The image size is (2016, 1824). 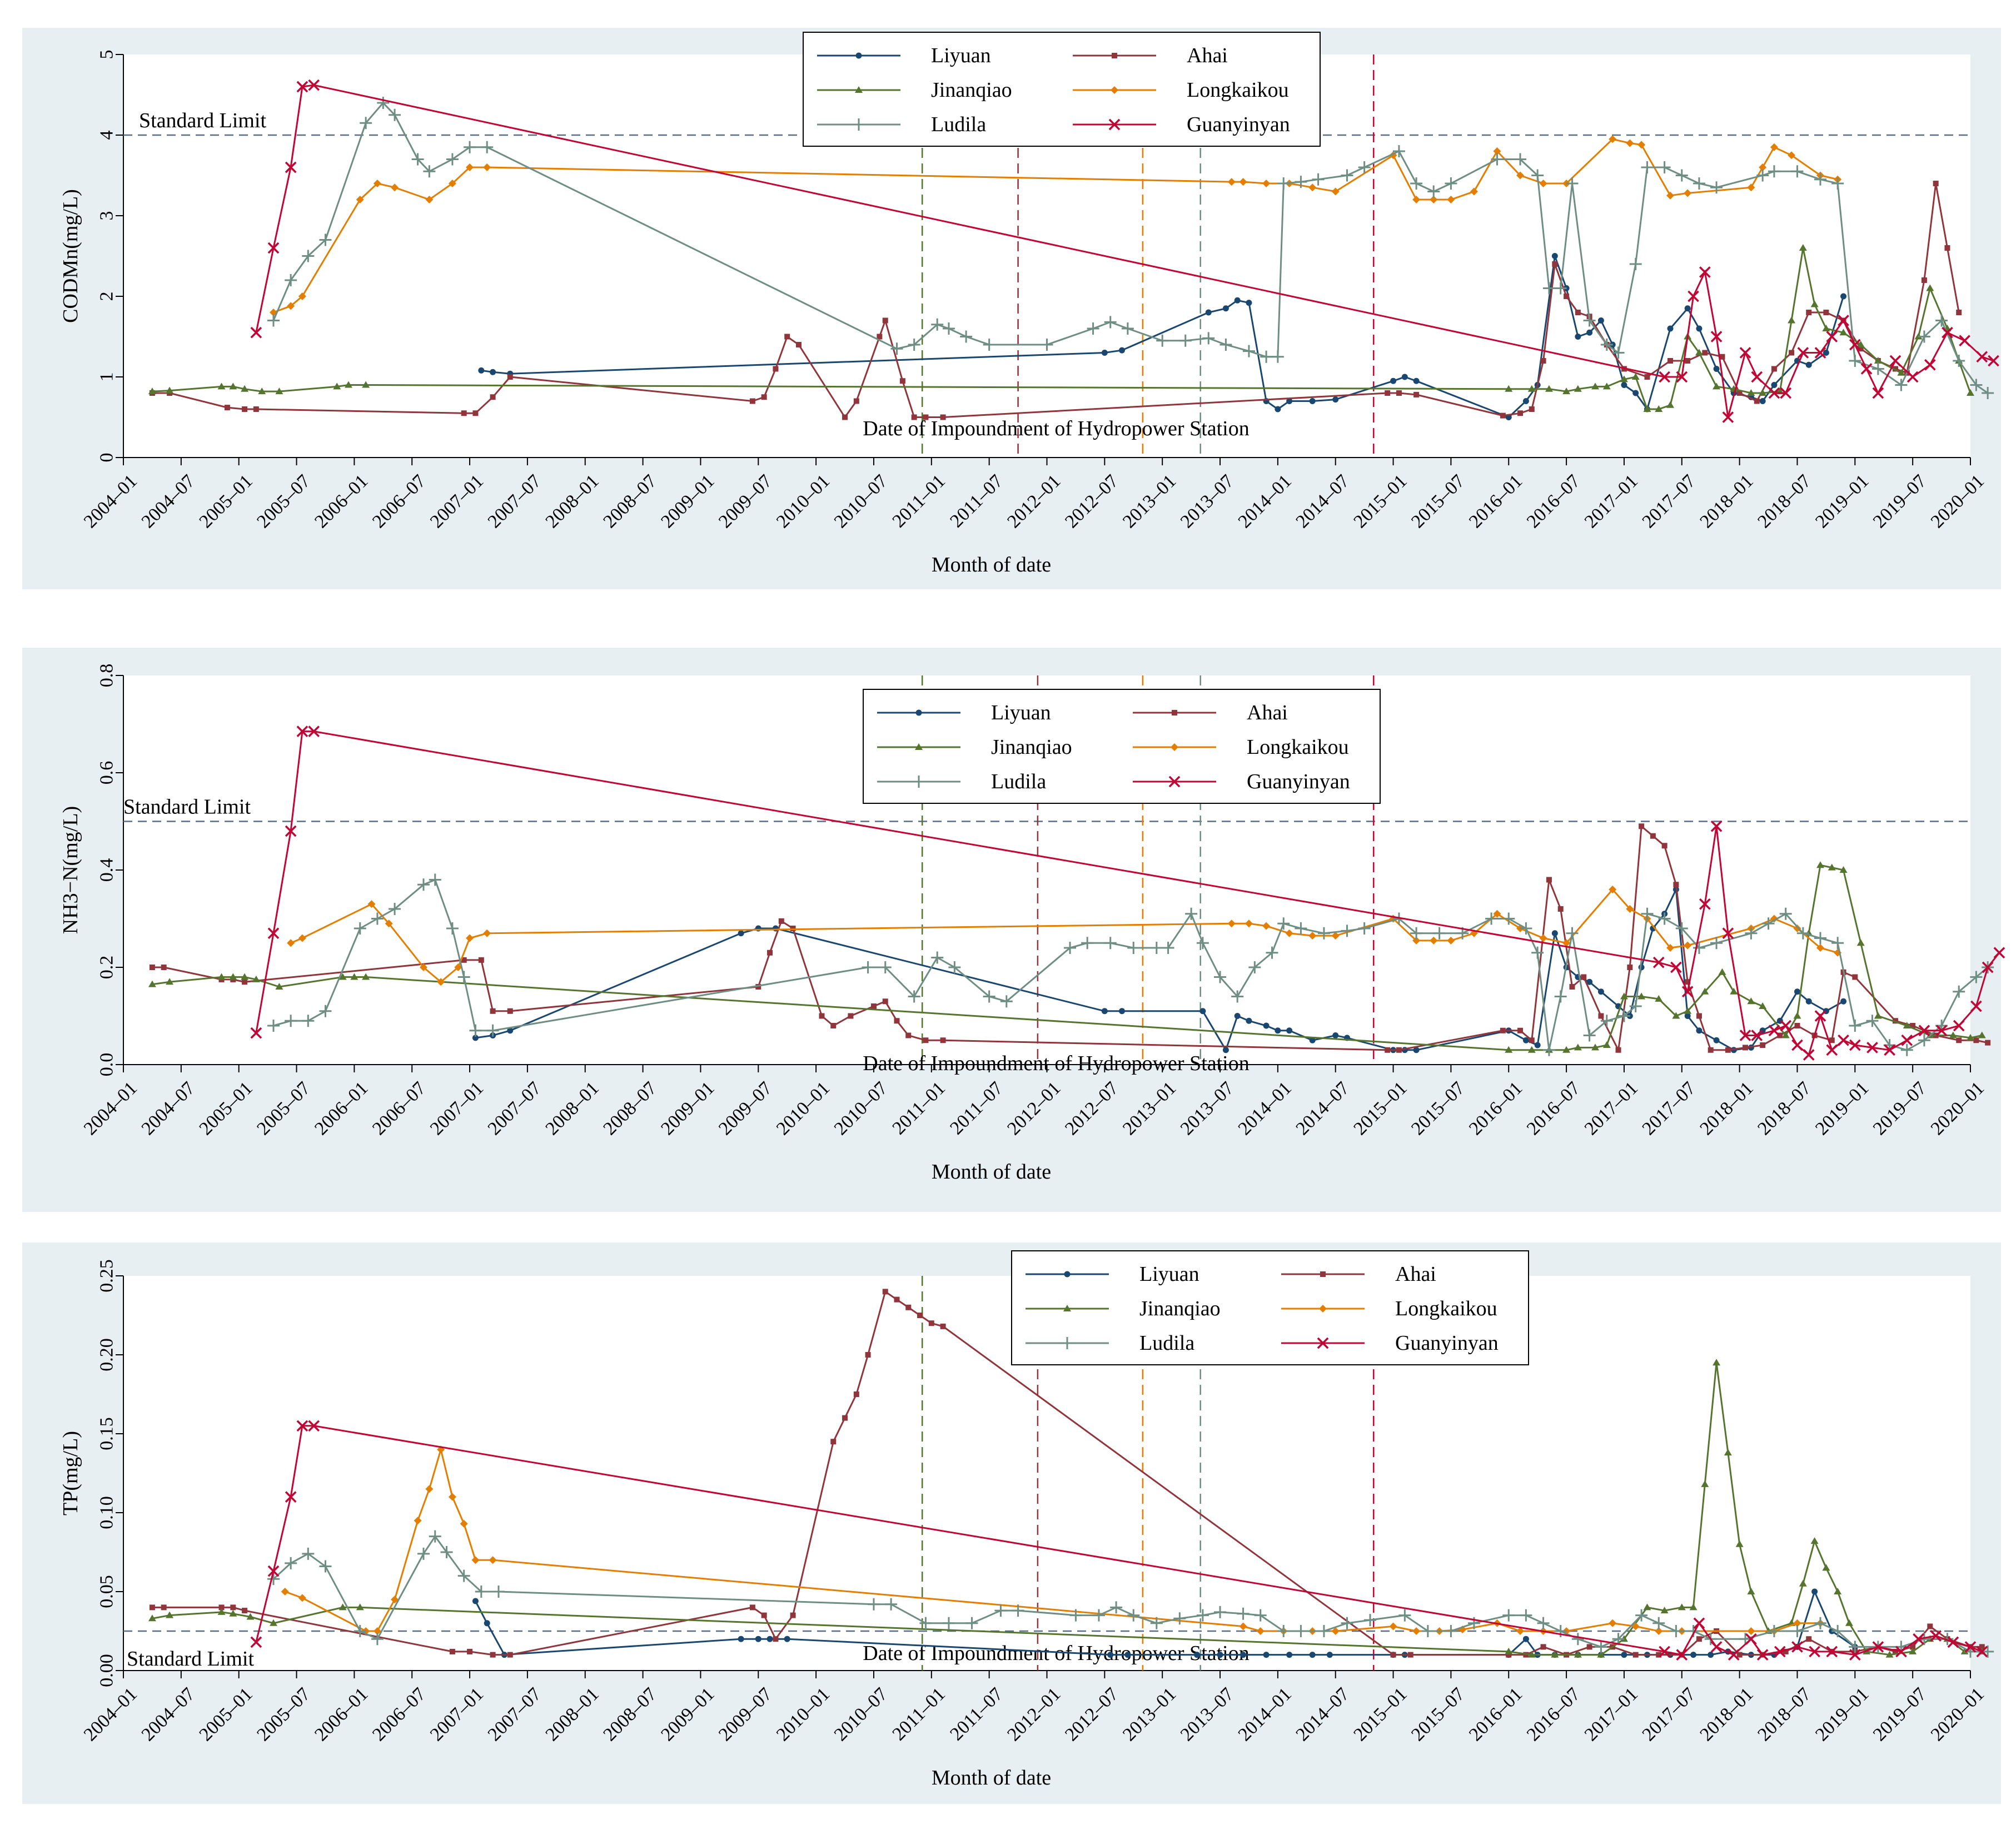 What do you see at coordinates (769, 1639) in the screenshot?
I see `tp-point-liyuan` at bounding box center [769, 1639].